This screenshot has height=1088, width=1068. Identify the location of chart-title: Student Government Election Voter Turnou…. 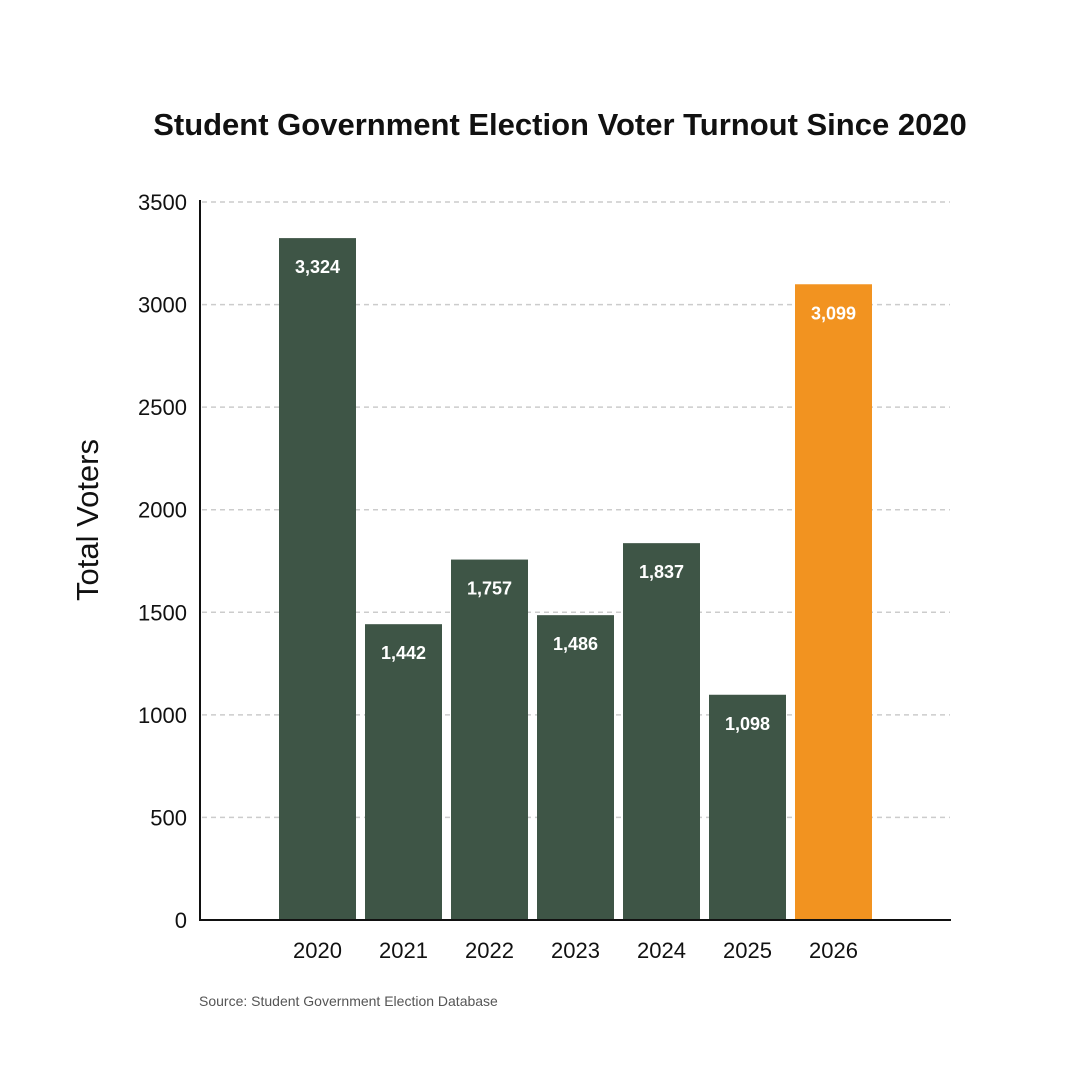
(560, 124).